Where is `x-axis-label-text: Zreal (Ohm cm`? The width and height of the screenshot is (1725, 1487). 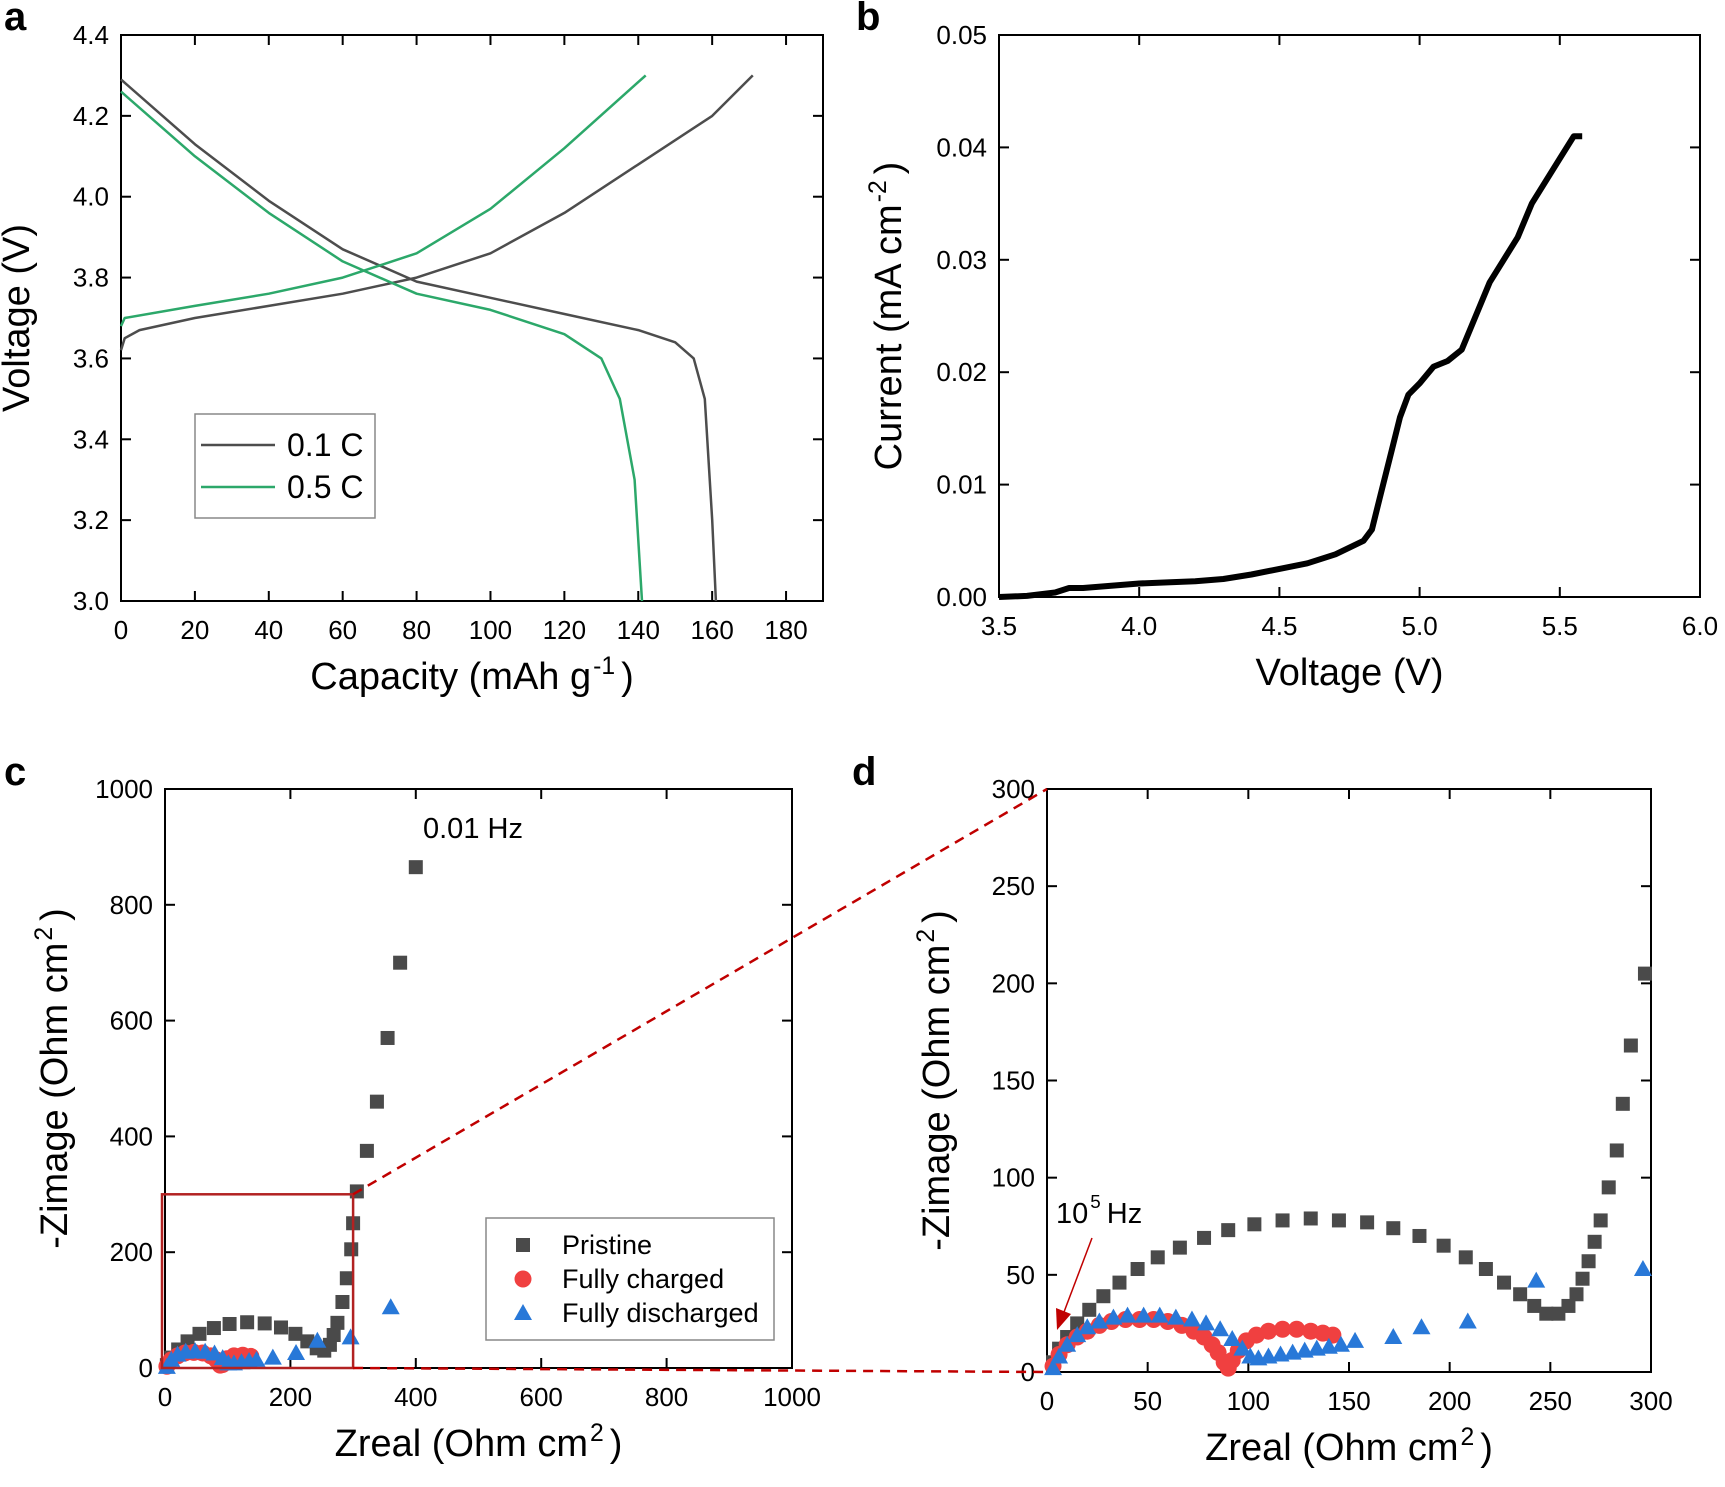 x-axis-label-text: Zreal (Ohm cm is located at coordinates (1331, 1448).